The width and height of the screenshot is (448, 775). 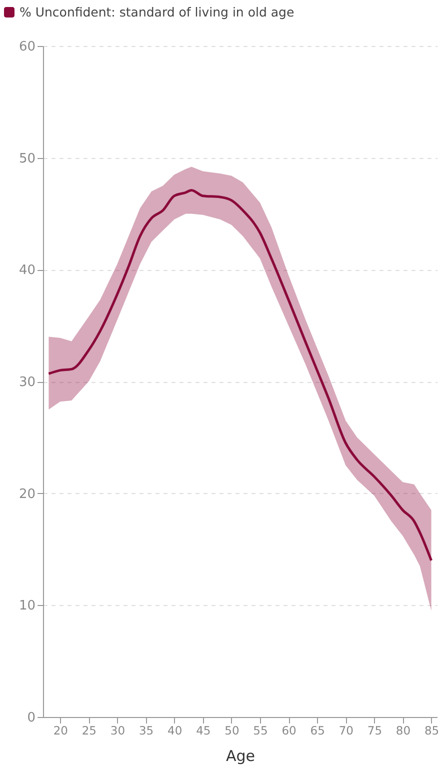 I want to click on x-axis-title: Age, so click(x=241, y=756).